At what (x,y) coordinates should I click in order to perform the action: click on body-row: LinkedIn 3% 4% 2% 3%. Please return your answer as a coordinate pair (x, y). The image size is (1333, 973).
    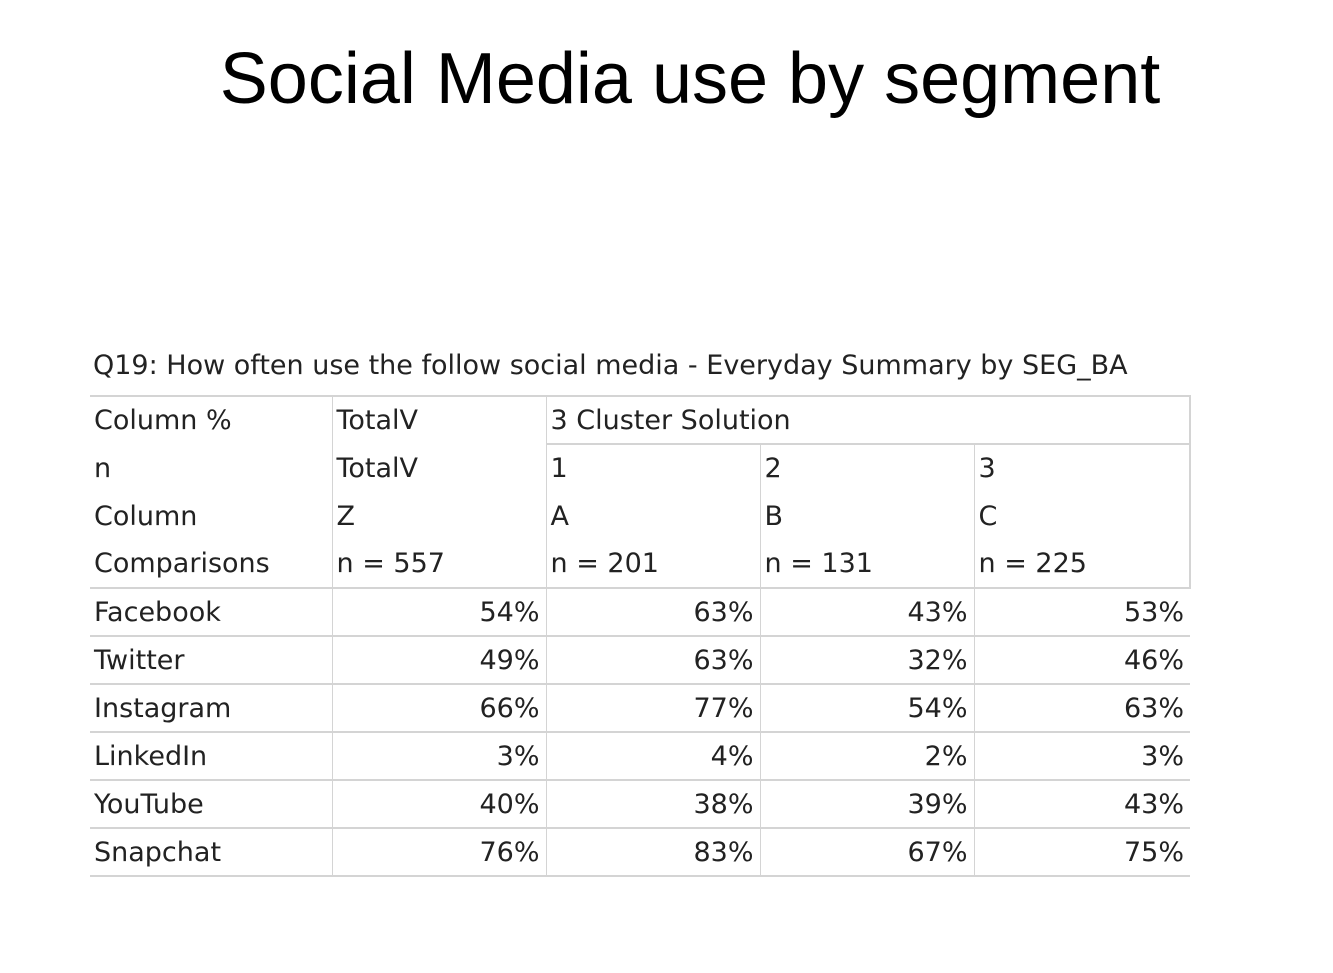
    Looking at the image, I should click on (640, 755).